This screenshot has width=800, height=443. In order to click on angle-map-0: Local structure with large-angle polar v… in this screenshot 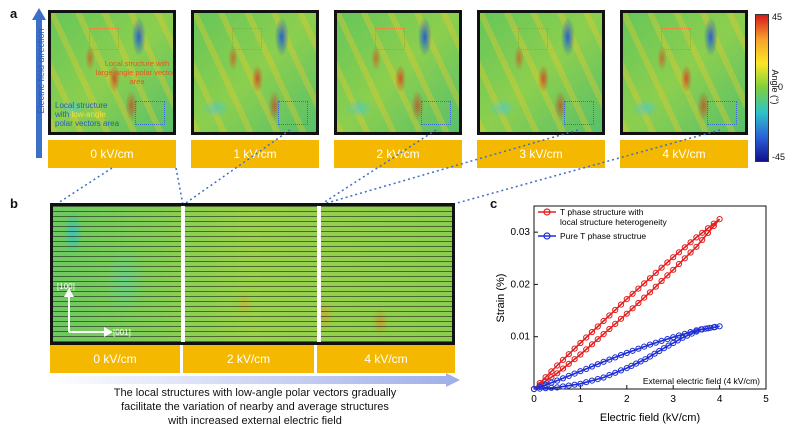, I will do `click(112, 72)`.